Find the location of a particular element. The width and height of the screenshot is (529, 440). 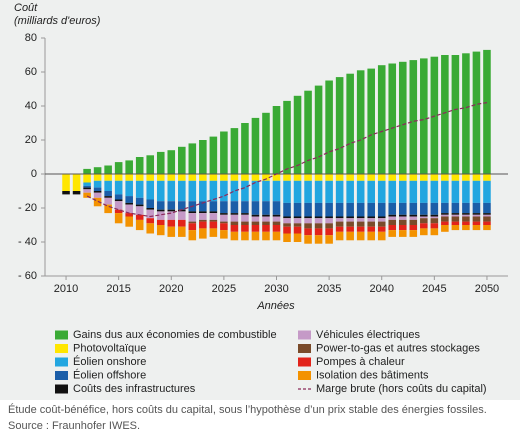

x-tick-label: 2040 is located at coordinates (381, 289).